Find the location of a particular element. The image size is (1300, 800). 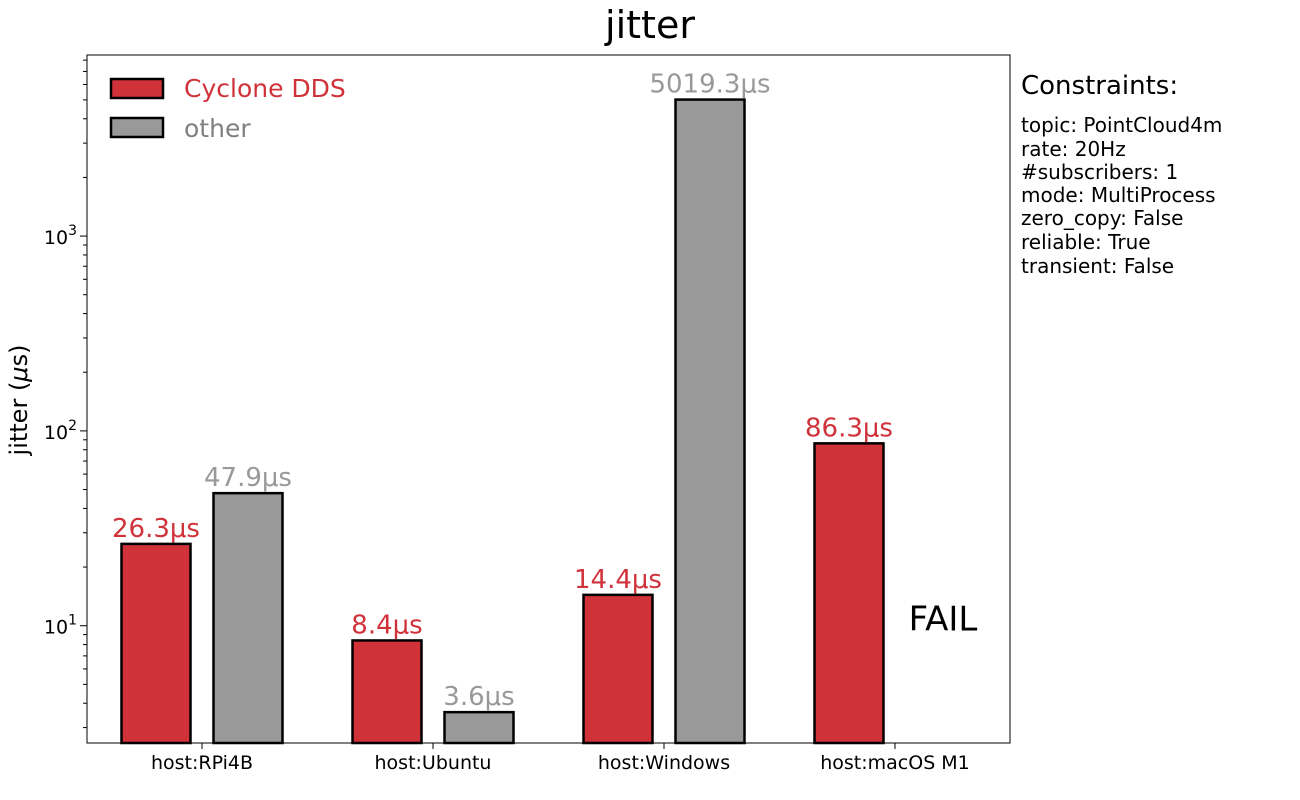

x-tick-label: host:RPi4B is located at coordinates (202, 763).